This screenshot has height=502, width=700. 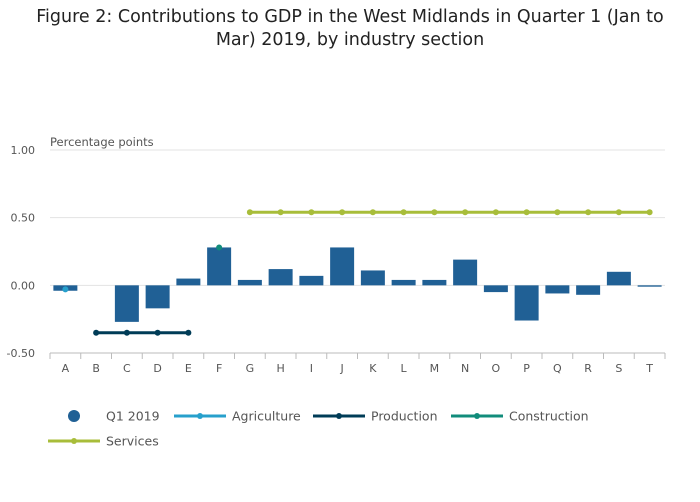 What do you see at coordinates (280, 368) in the screenshot?
I see `x-tick-label: H` at bounding box center [280, 368].